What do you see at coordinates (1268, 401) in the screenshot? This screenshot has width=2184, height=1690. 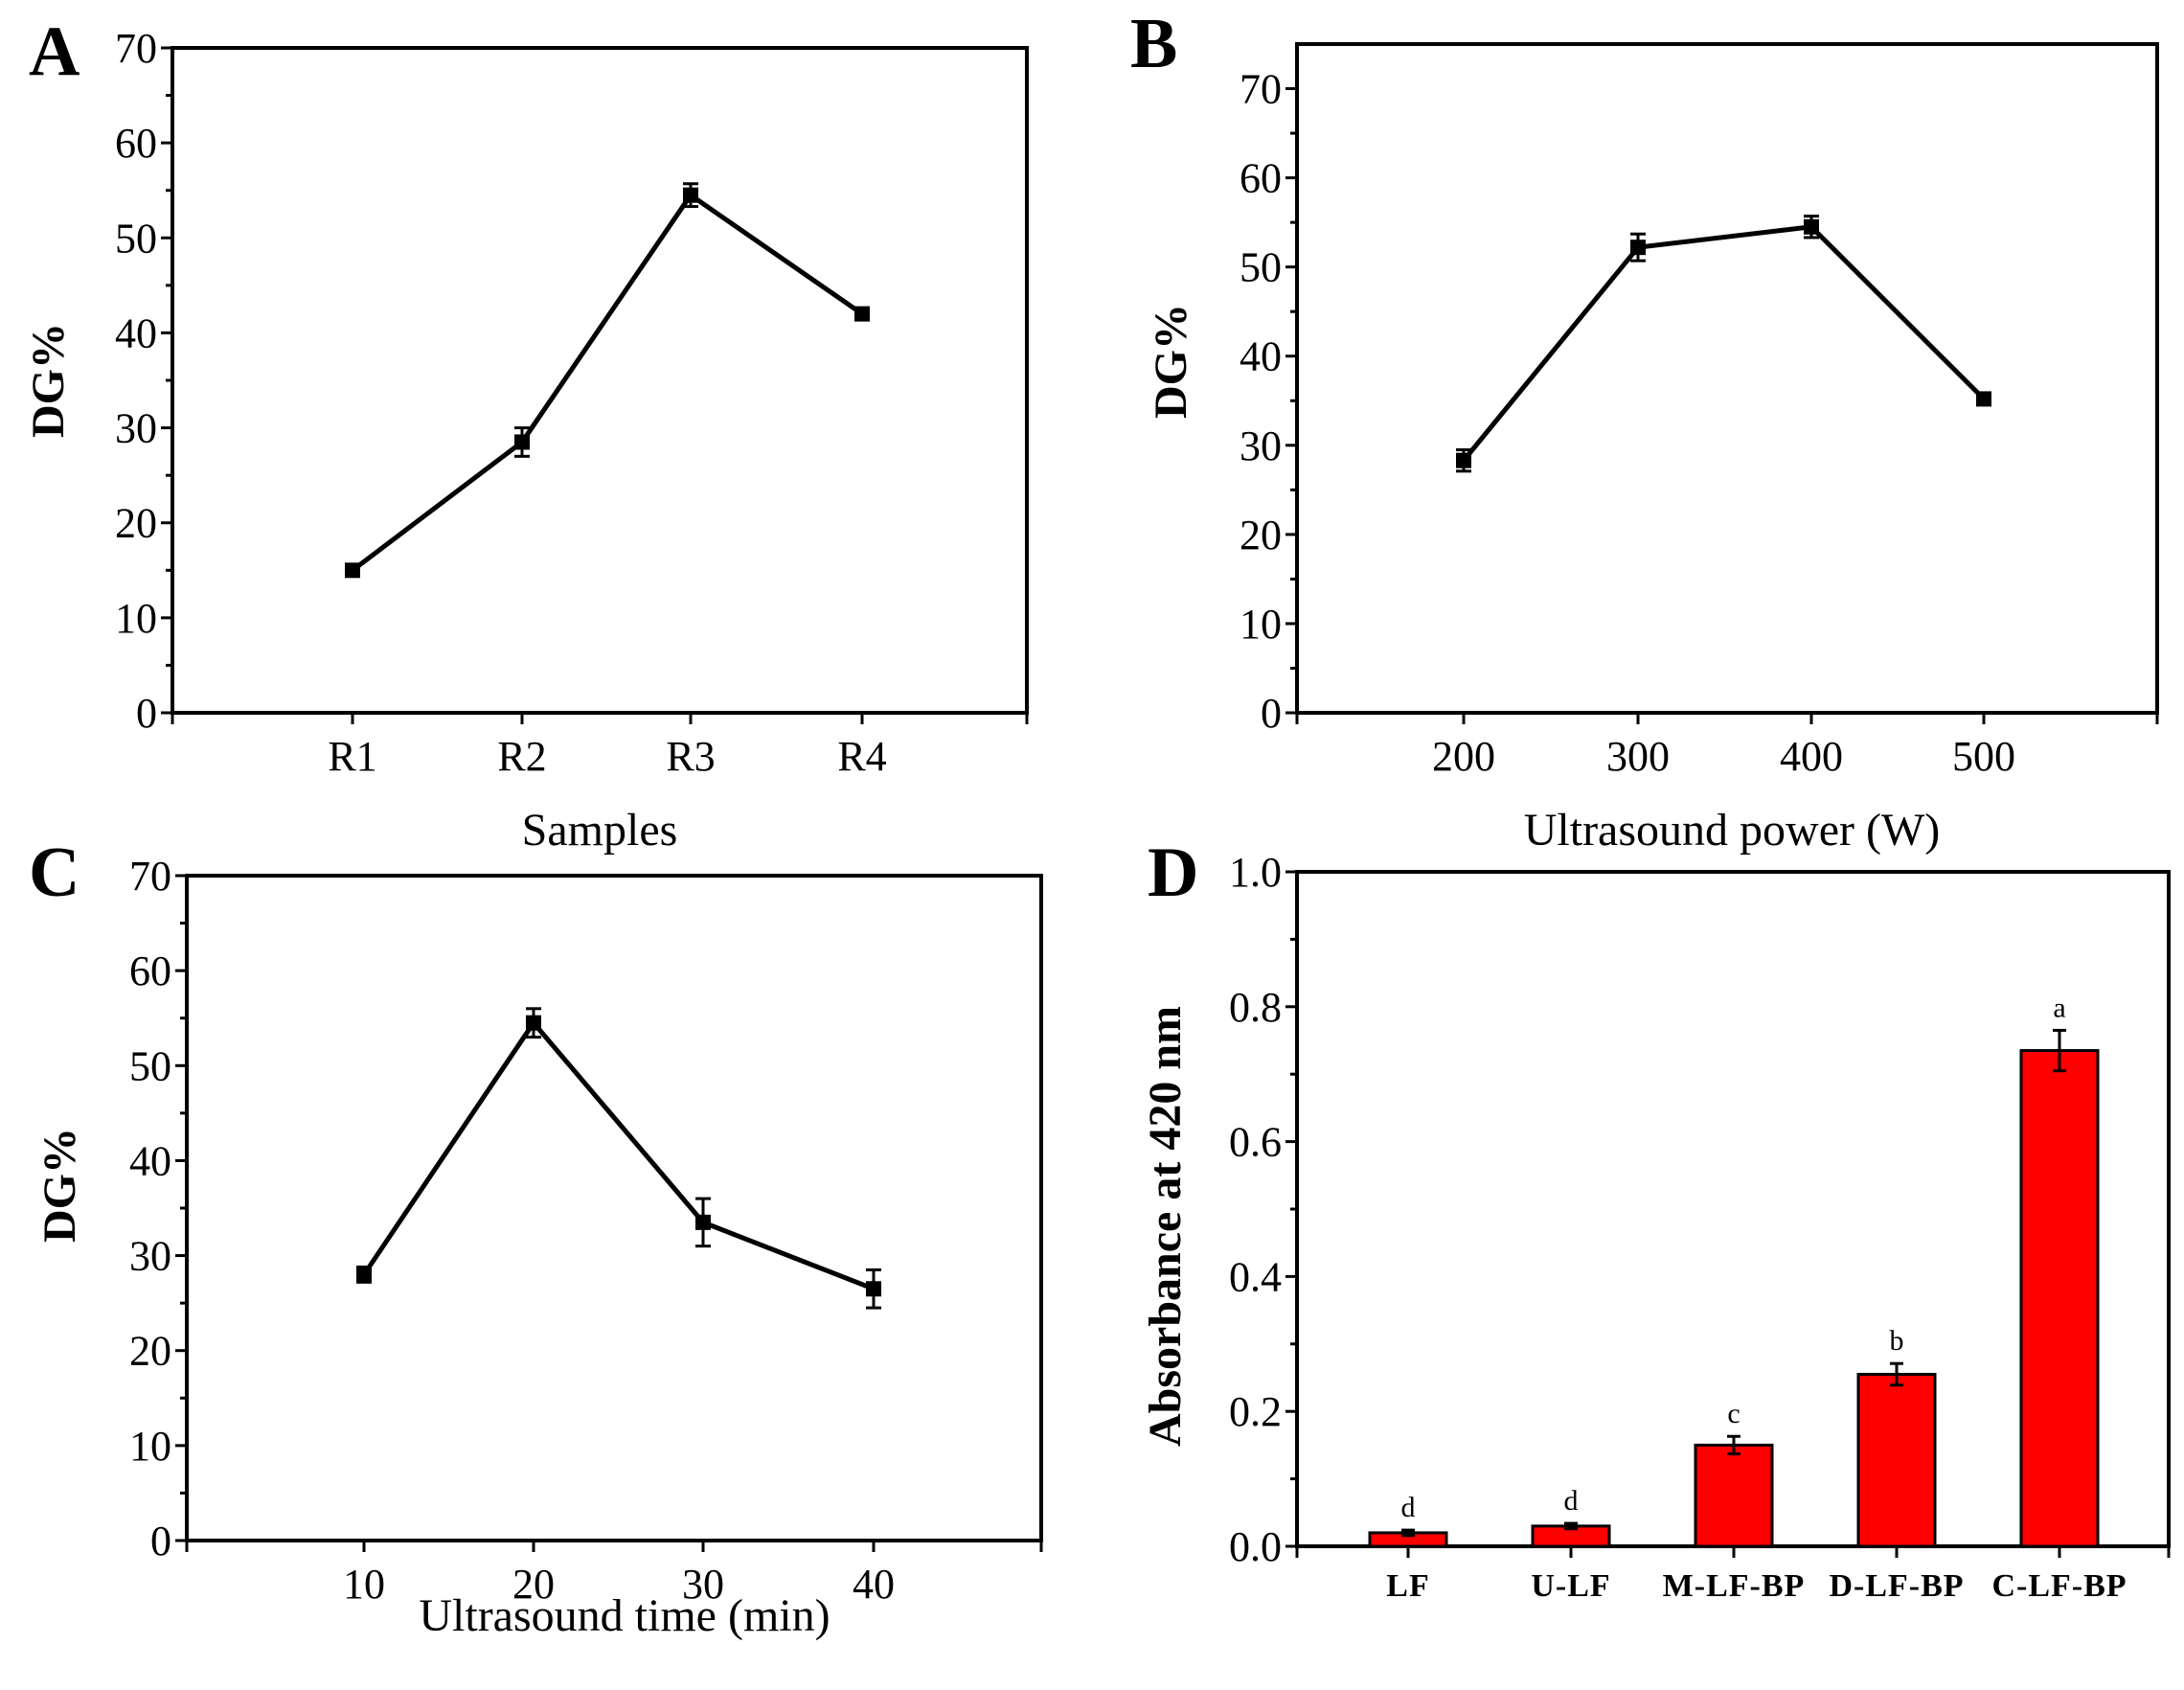 I see `y-axis-b: 0 10 20 30 40 50 60 70` at bounding box center [1268, 401].